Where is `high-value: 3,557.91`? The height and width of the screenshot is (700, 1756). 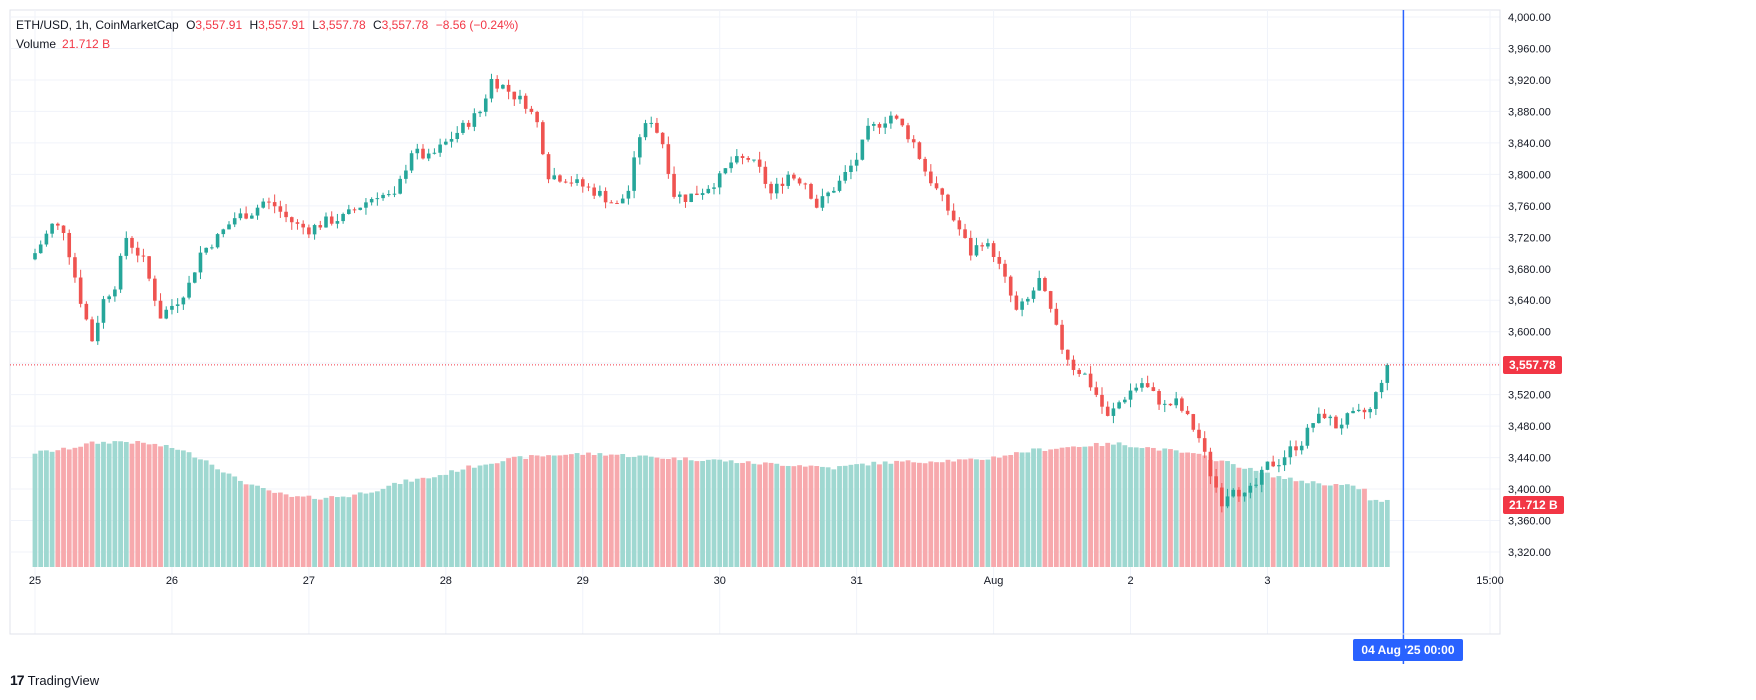 high-value: 3,557.91 is located at coordinates (281, 25).